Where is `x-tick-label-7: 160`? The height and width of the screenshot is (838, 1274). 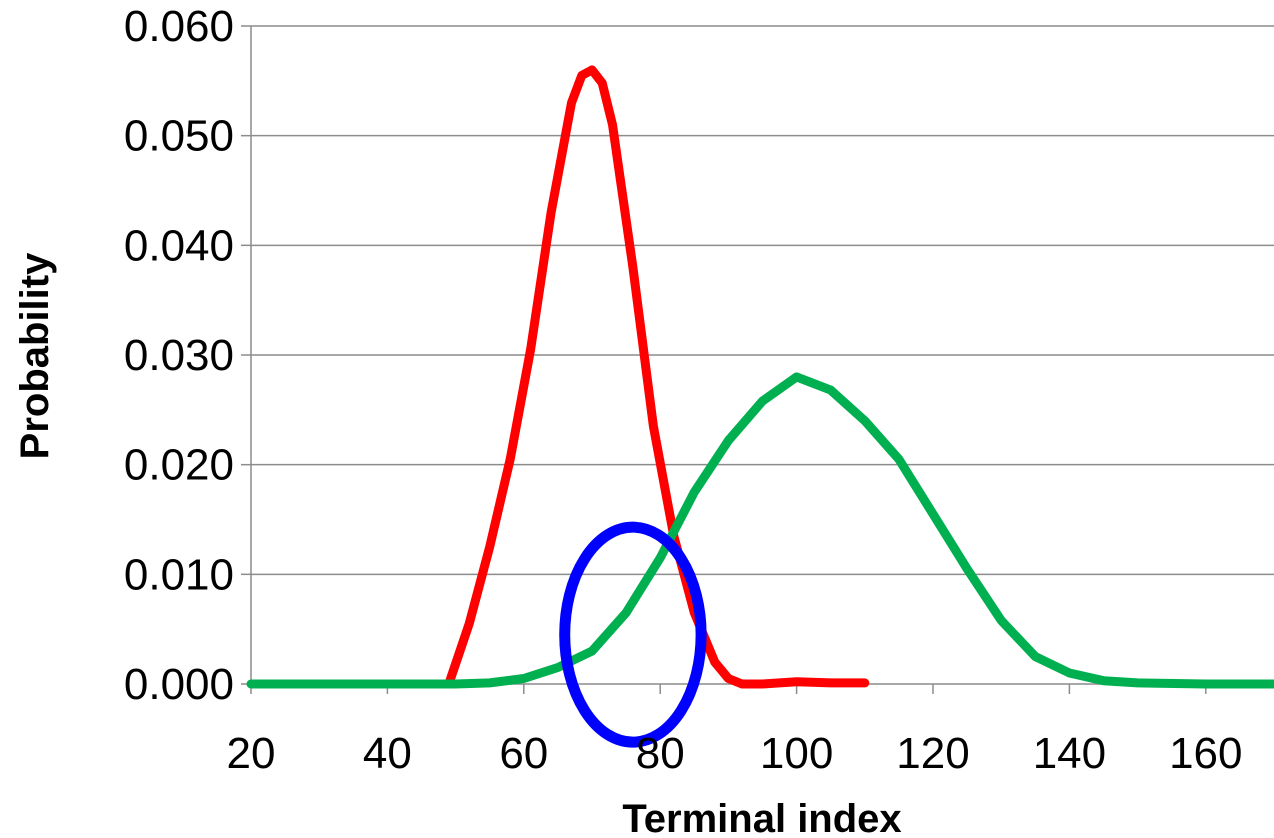 x-tick-label-7: 160 is located at coordinates (1205, 753).